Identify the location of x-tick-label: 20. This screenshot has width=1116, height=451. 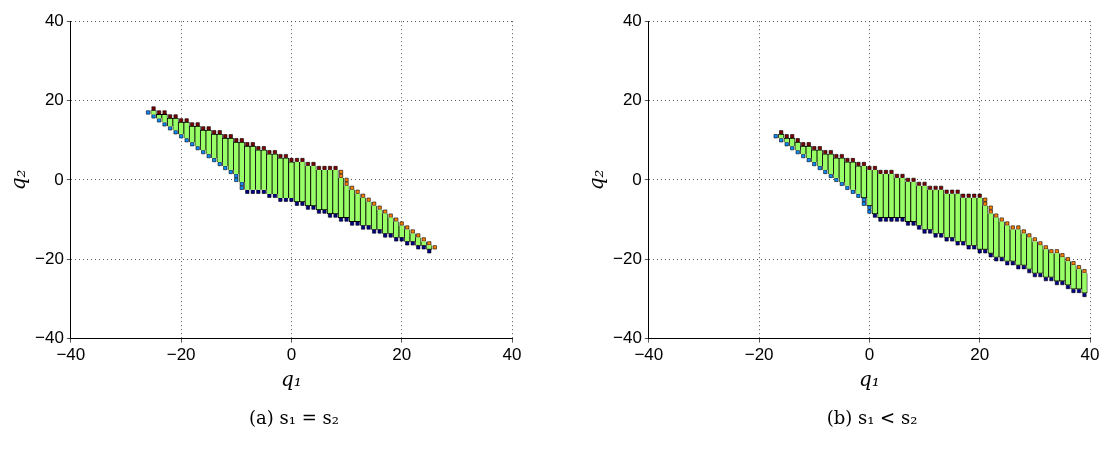
(402, 355).